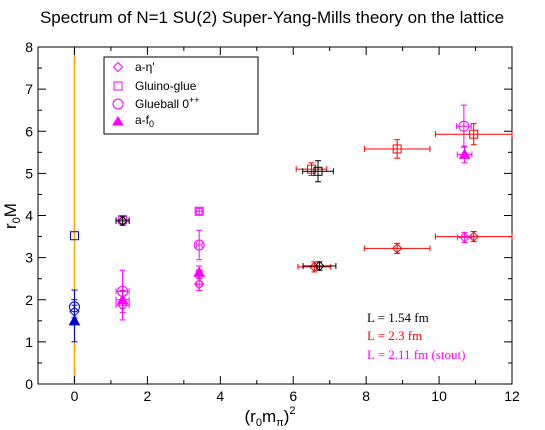  Describe the element at coordinates (220, 396) in the screenshot. I see `x-tick-label: 4` at that location.